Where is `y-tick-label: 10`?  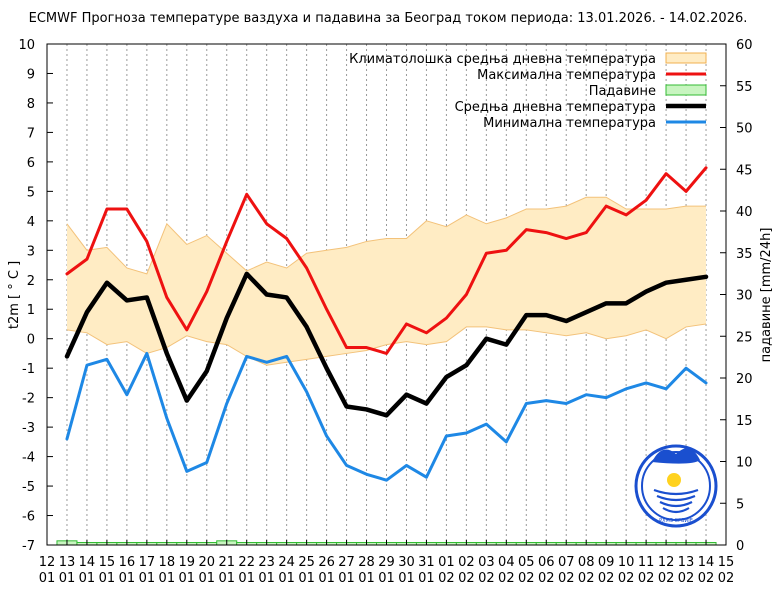 y-tick-label: 10 is located at coordinates (26, 45).